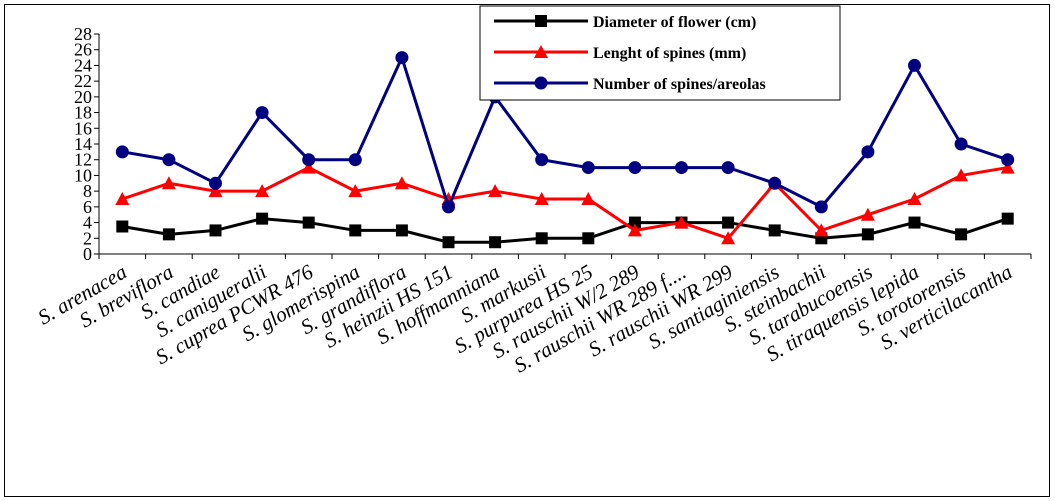 This screenshot has height=501, width=1055. What do you see at coordinates (83, 144) in the screenshot?
I see `y-tick-label: 14` at bounding box center [83, 144].